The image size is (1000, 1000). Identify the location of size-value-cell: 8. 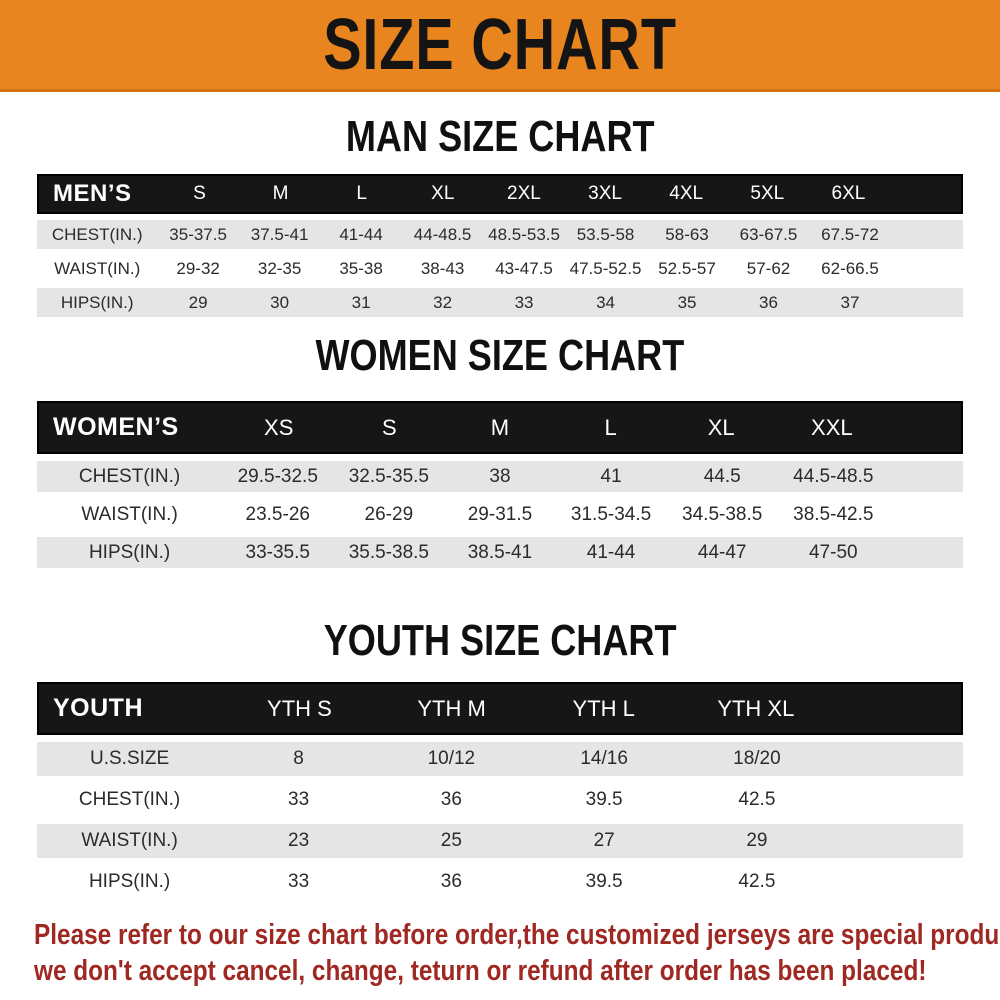
(298, 758).